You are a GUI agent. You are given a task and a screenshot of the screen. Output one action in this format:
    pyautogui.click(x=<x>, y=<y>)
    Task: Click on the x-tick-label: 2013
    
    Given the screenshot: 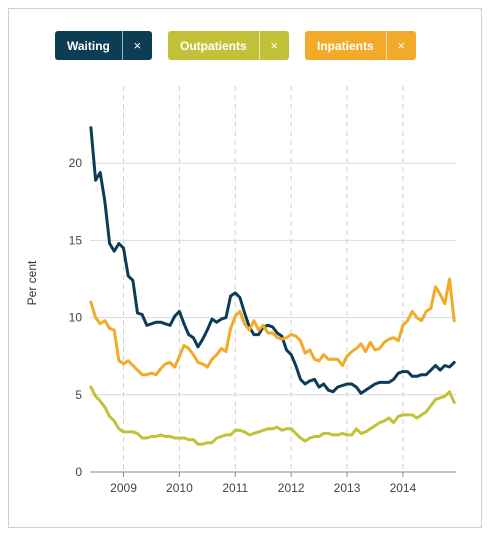 What is the action you would take?
    pyautogui.click(x=347, y=488)
    